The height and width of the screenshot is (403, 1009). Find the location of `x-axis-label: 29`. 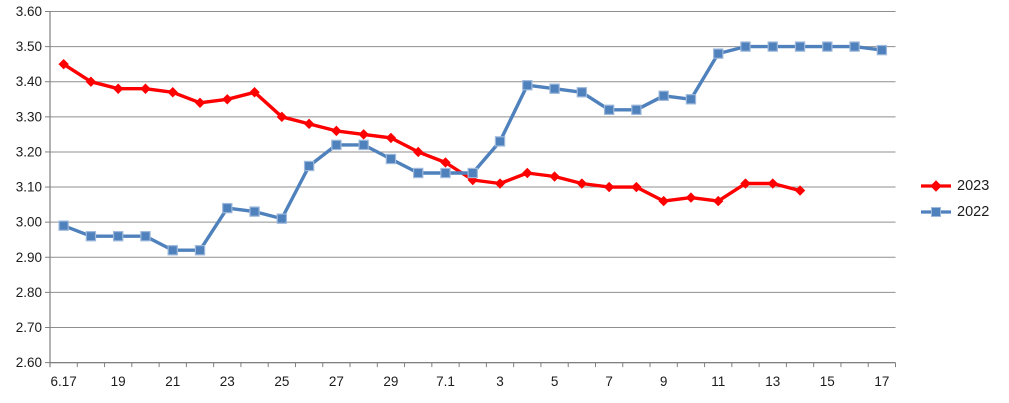

x-axis-label: 29 is located at coordinates (390, 381).